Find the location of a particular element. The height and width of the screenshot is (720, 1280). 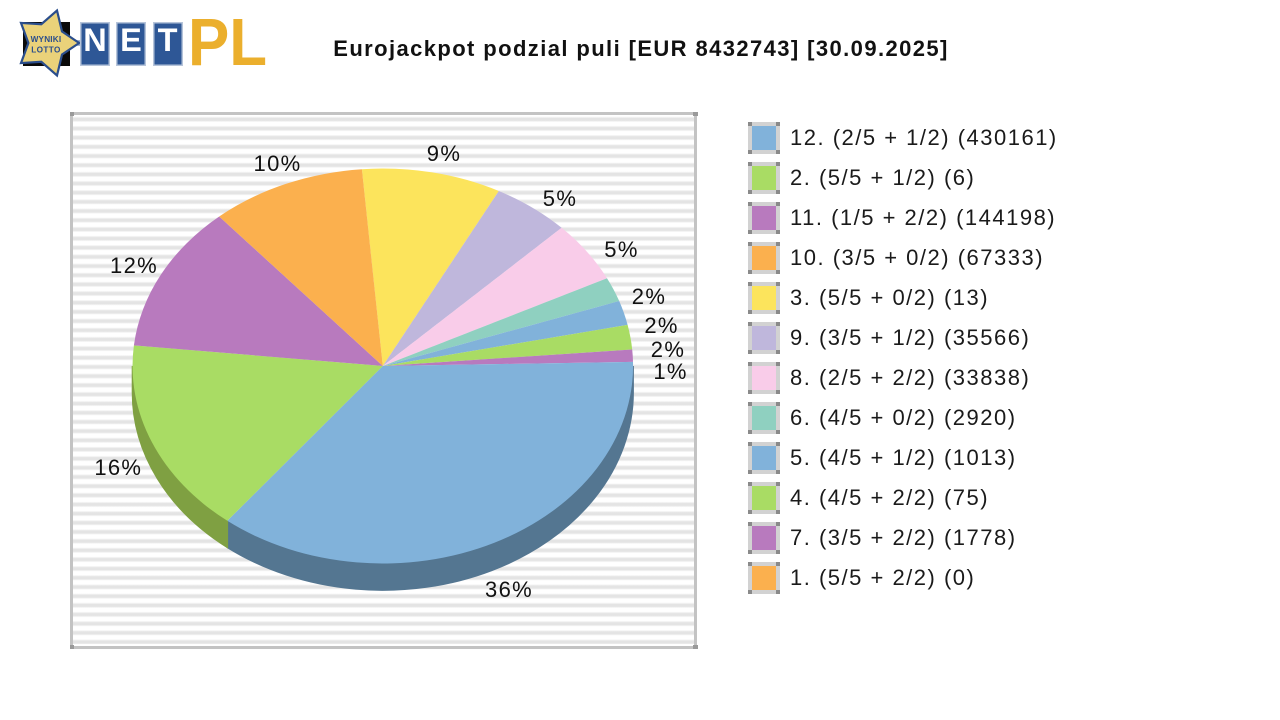

svg-text: LOTTO is located at coordinates (46, 50).